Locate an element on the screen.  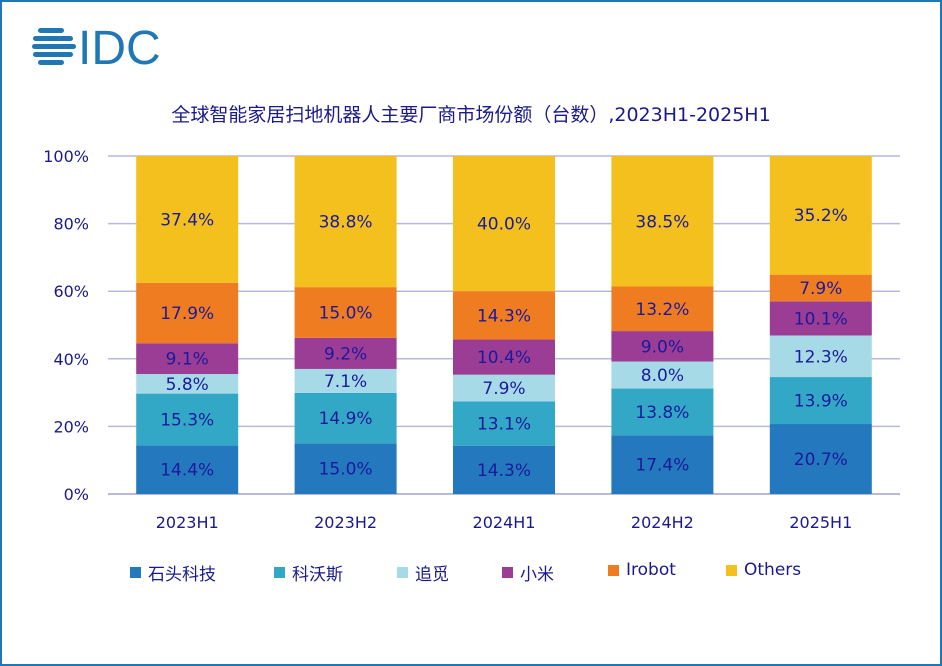
idc-logo: IDC is located at coordinates (107, 48).